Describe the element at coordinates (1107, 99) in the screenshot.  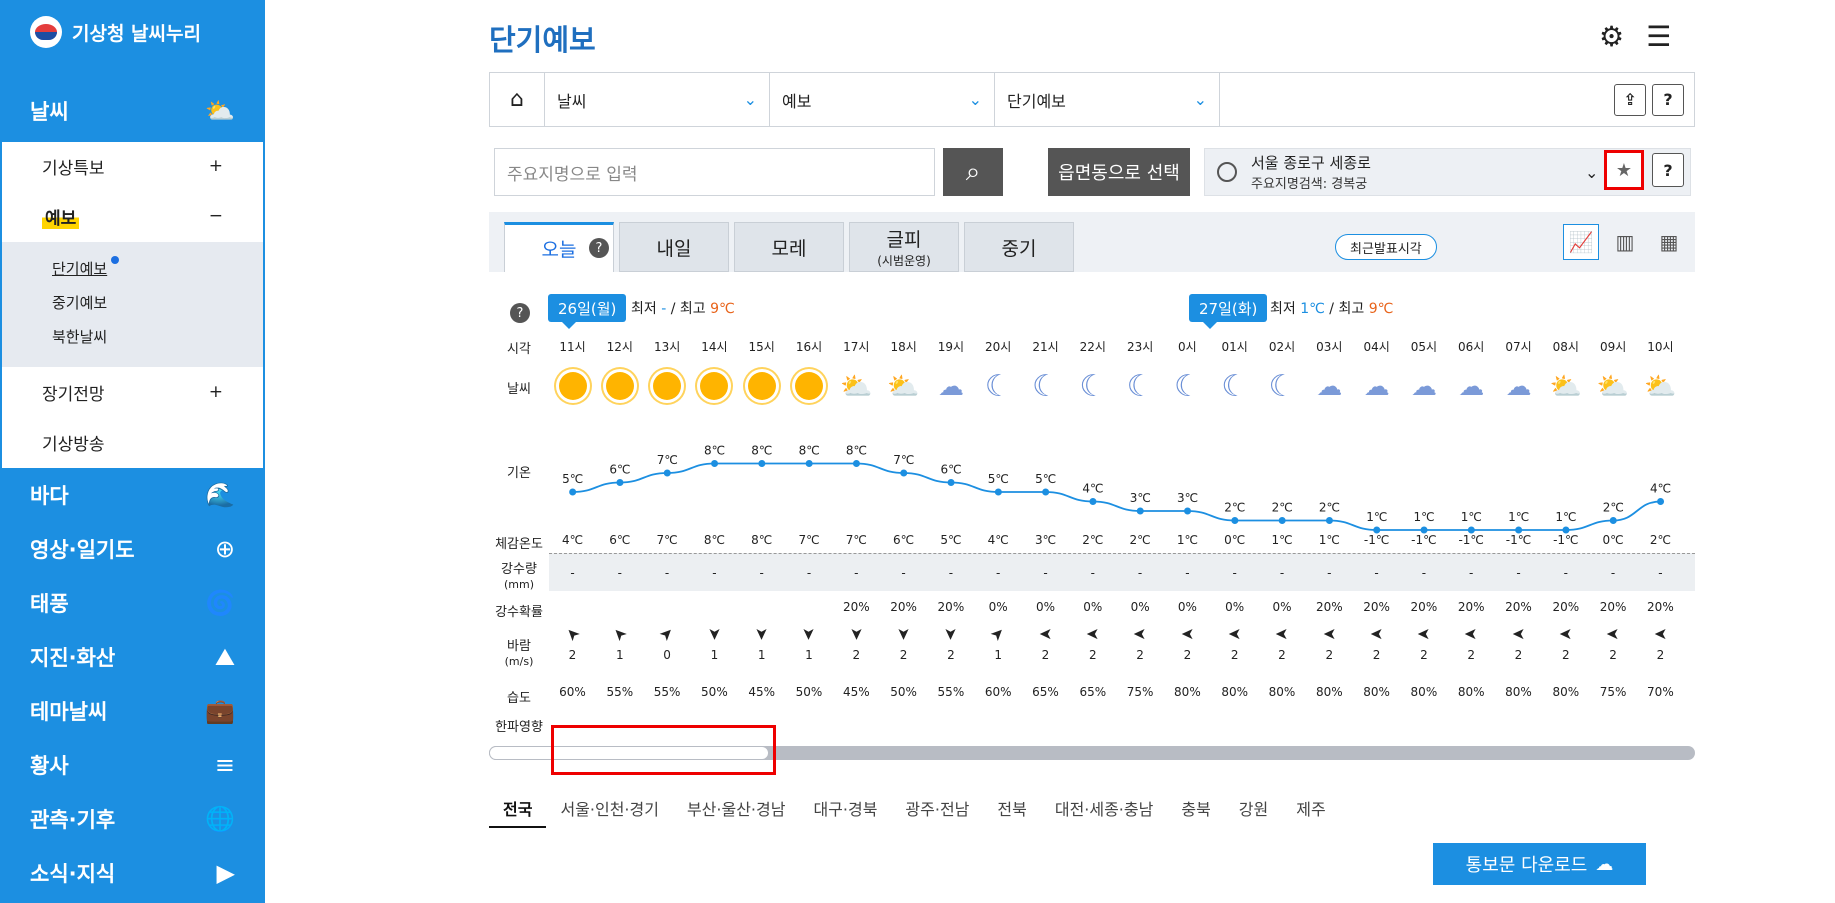
I see `breadcrumb-select-3: 단기예보 ⌄` at that location.